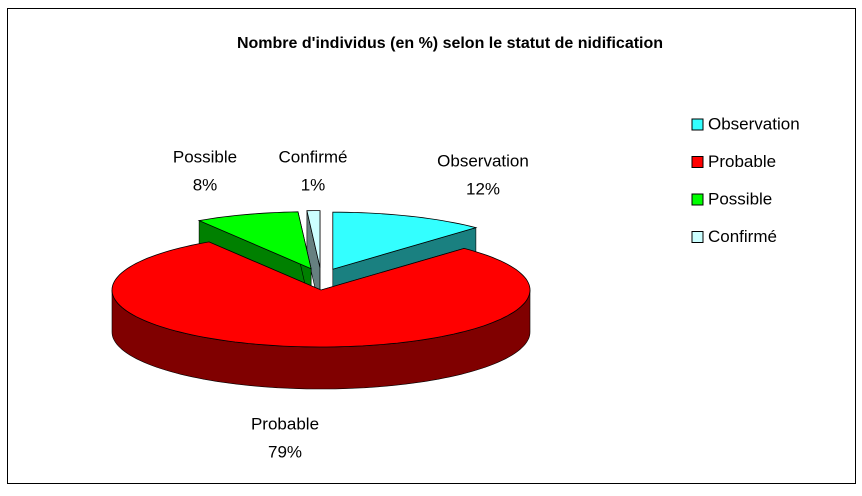 The width and height of the screenshot is (862, 496). What do you see at coordinates (742, 236) in the screenshot?
I see `legend-label: Confirmé` at bounding box center [742, 236].